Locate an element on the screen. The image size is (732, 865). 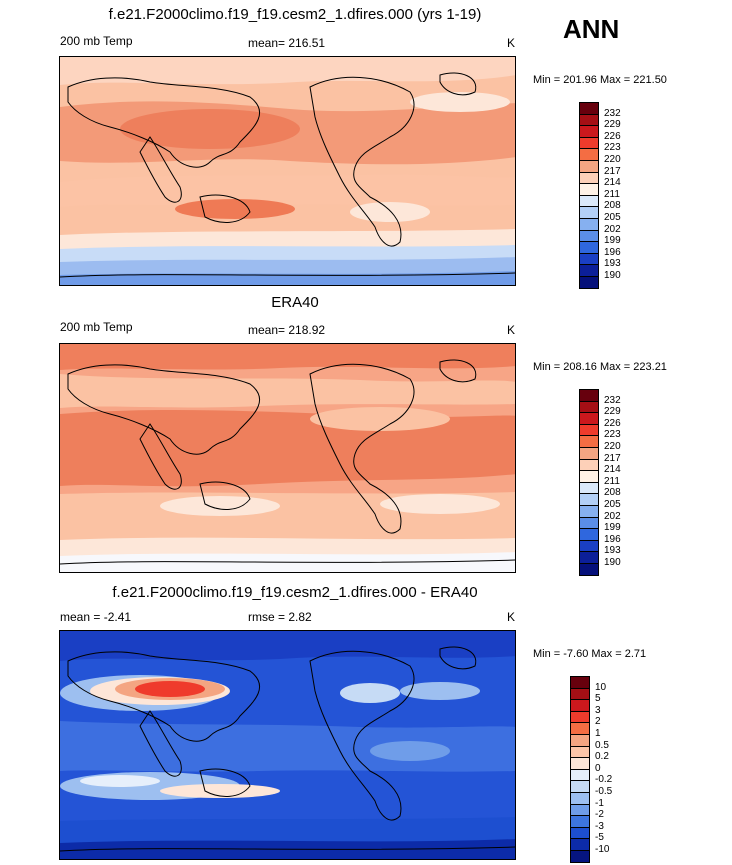
colorbar-tick-label: 2 is located at coordinates (598, 722).